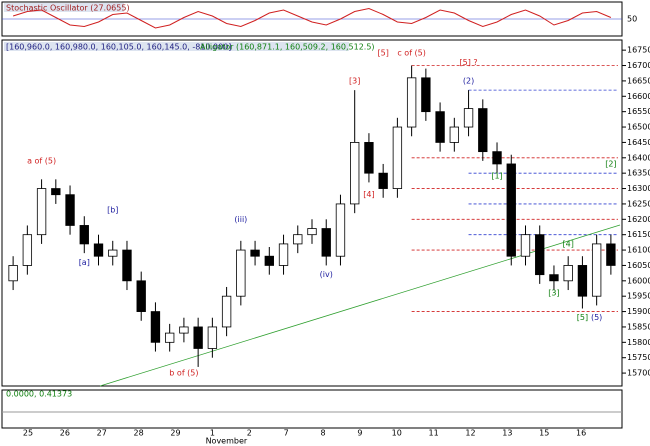  What do you see at coordinates (411, 53) in the screenshot?
I see `wave-label: c of (5)` at bounding box center [411, 53].